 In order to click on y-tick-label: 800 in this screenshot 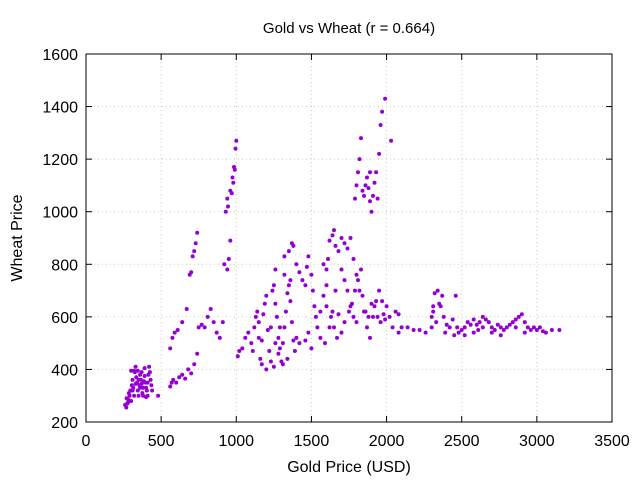, I will do `click(64, 265)`.